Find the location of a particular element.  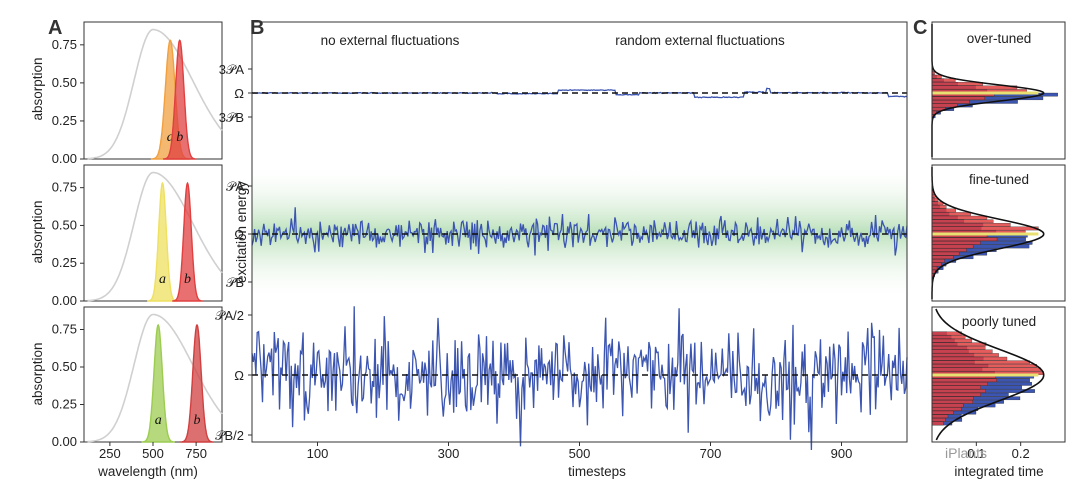

panel-a-curves: a ba ba b is located at coordinates (155, 235).